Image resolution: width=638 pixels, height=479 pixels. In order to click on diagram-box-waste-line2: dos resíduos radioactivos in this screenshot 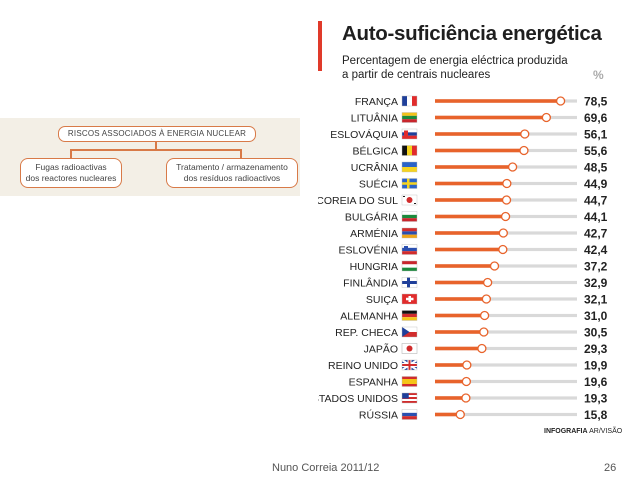, I will do `click(232, 178)`.